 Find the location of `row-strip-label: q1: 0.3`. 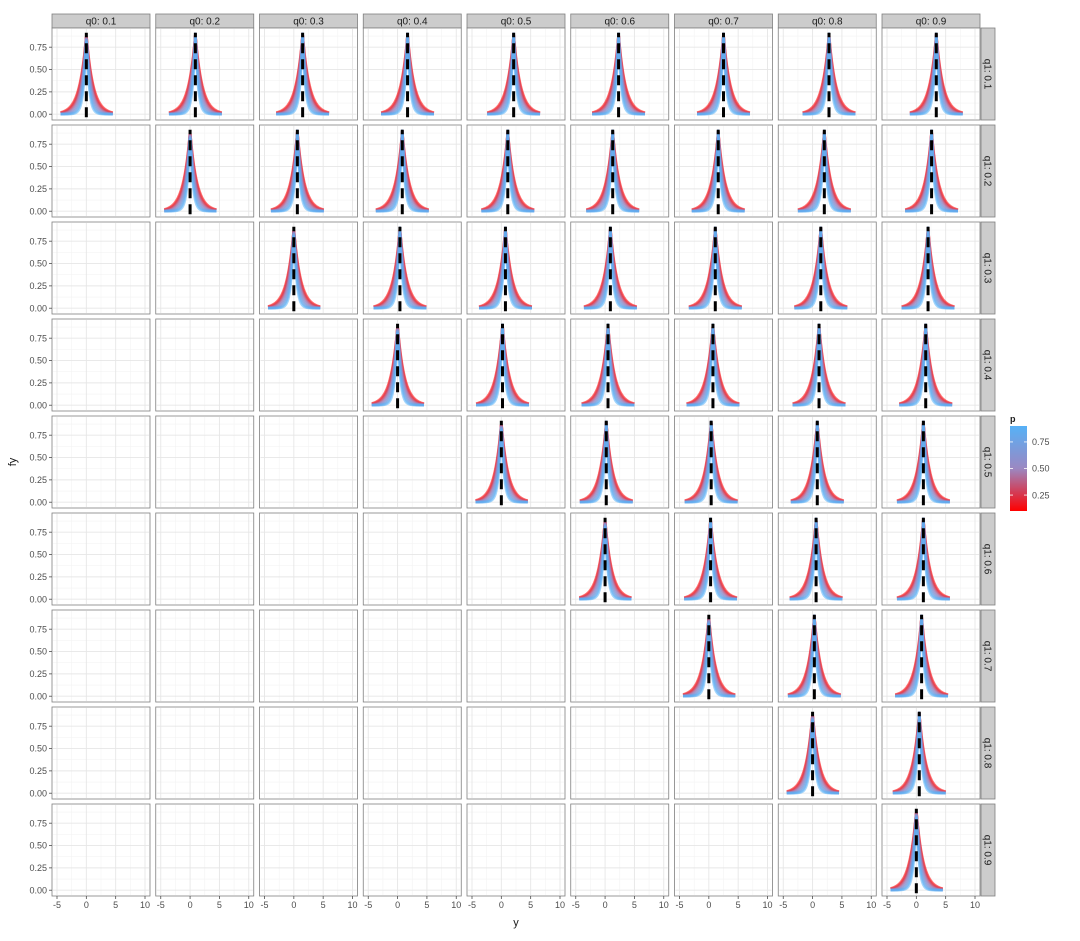

row-strip-label: q1: 0.3 is located at coordinates (987, 268).